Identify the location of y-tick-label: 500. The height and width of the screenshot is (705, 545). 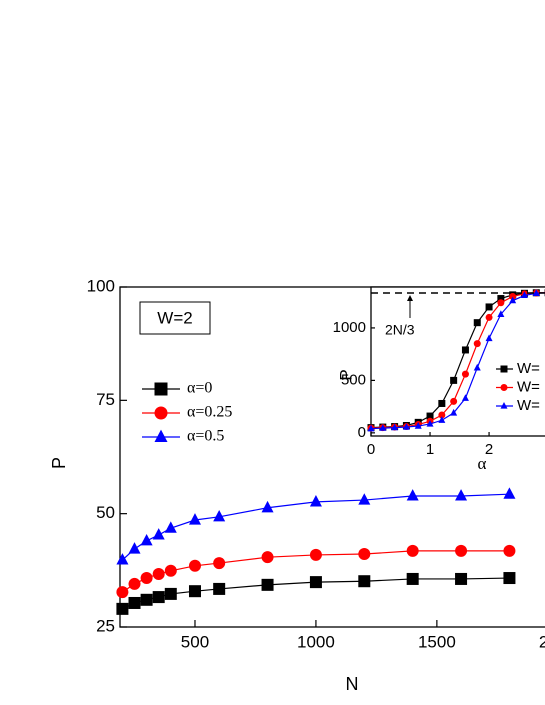
(353, 379).